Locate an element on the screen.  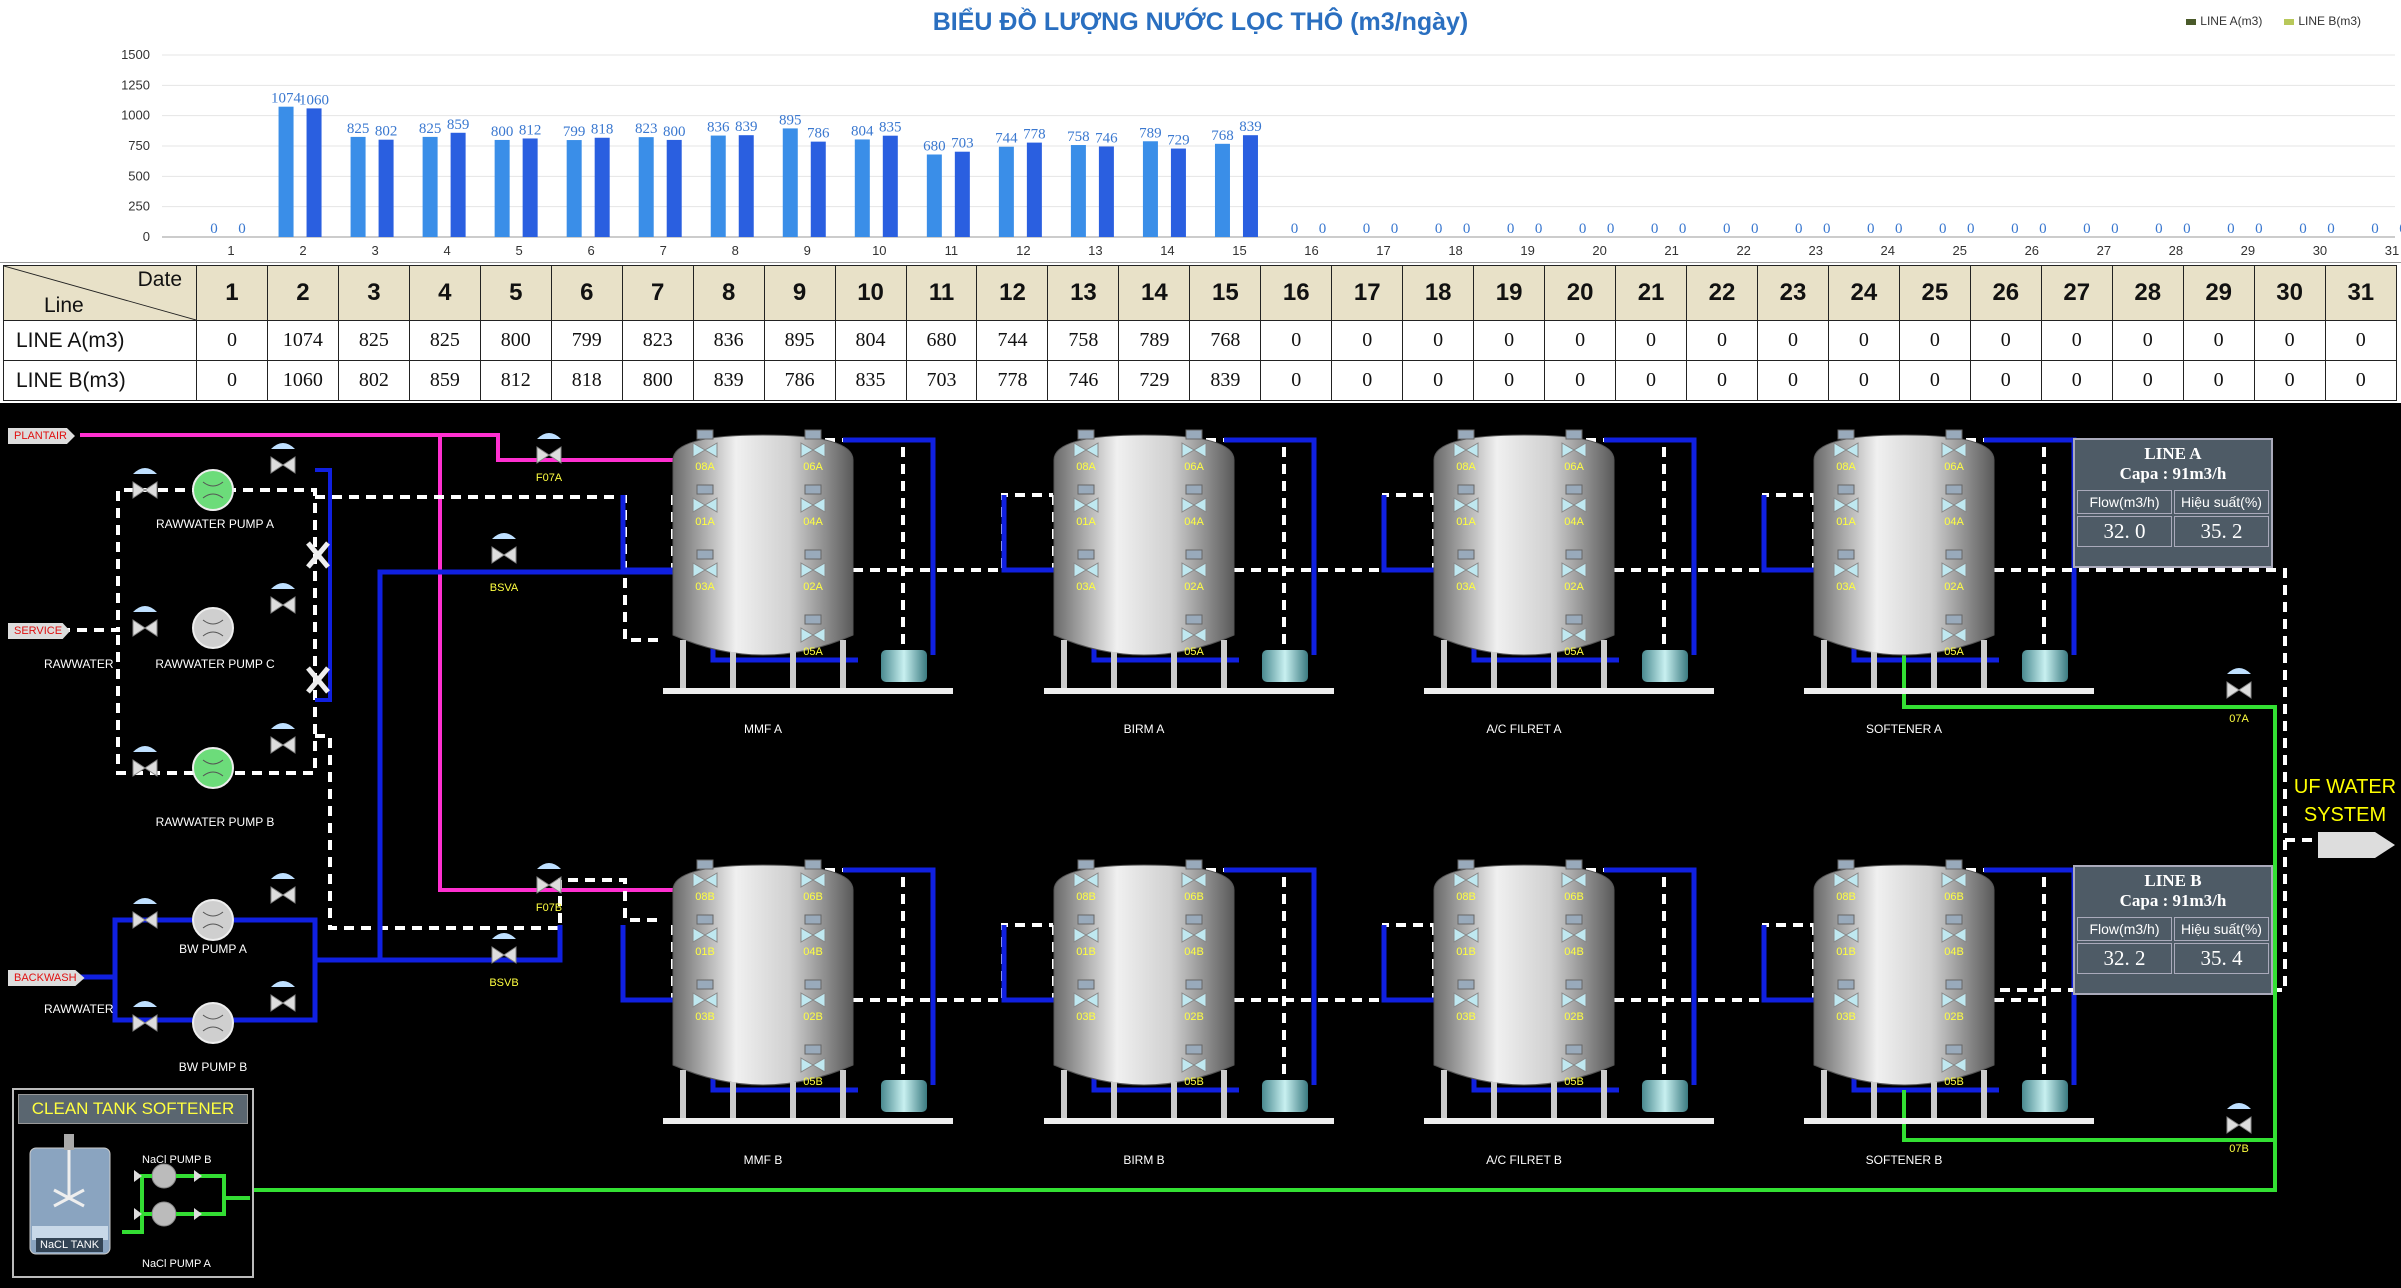
tank-label-softener-a: SOFTENER A is located at coordinates (1904, 729).